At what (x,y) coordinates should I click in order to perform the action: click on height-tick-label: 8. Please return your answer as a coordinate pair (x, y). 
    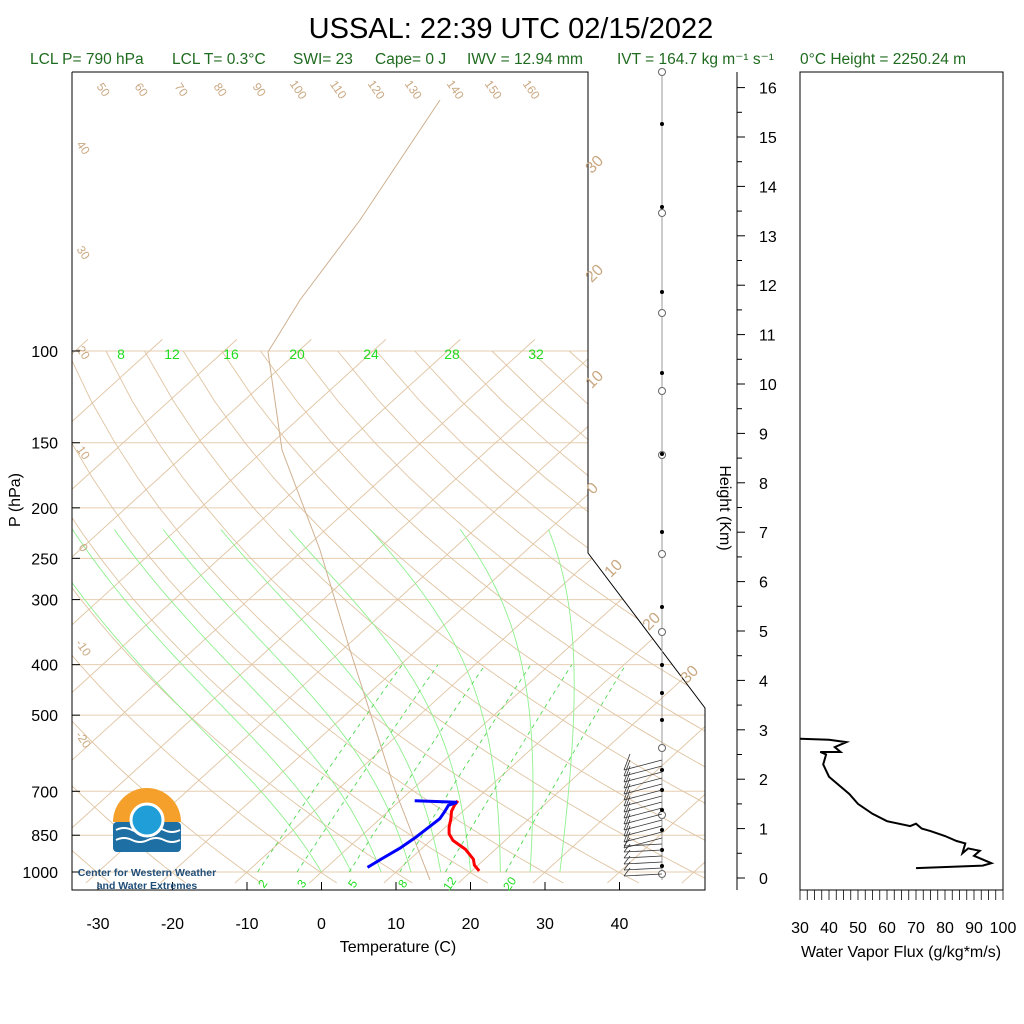
    Looking at the image, I should click on (763, 484).